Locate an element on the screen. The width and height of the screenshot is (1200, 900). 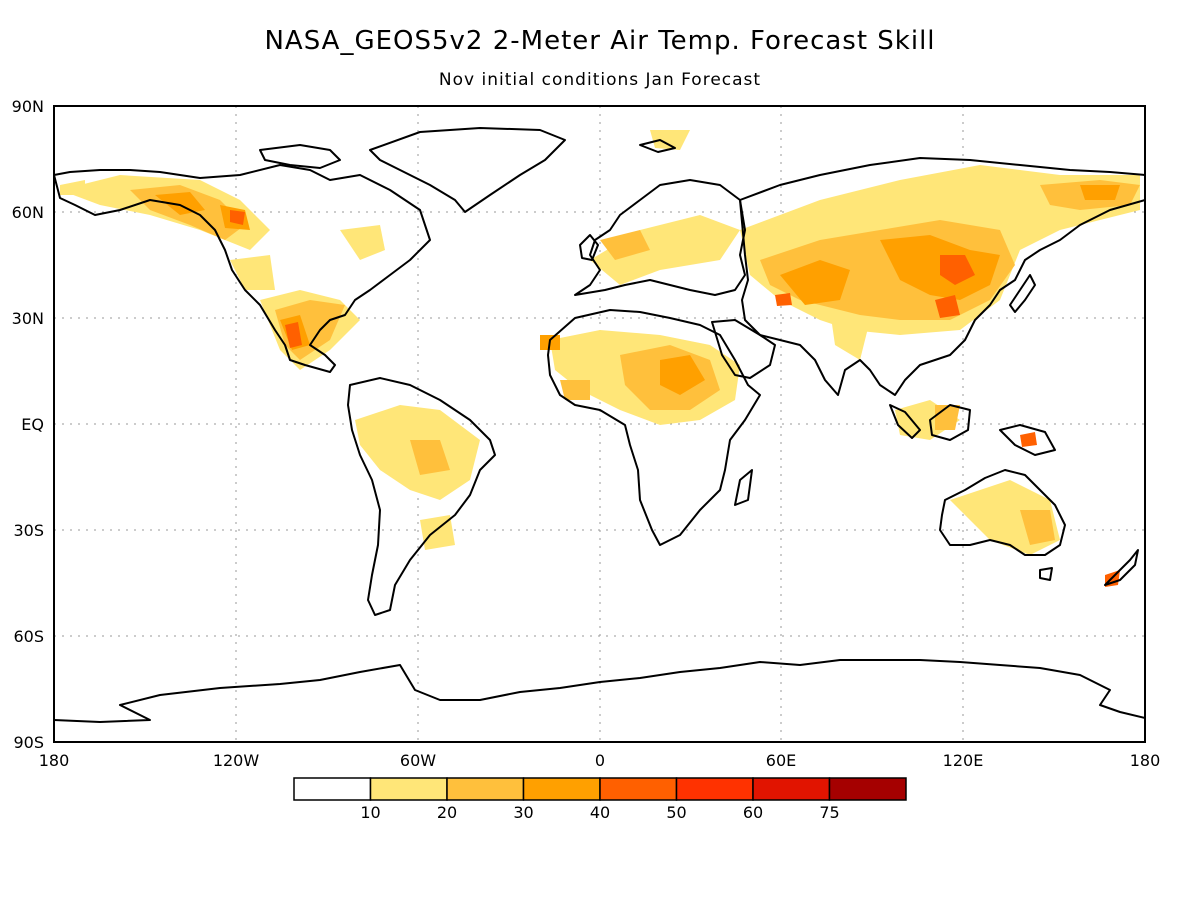
coastline-svalbard is located at coordinates (657, 146).